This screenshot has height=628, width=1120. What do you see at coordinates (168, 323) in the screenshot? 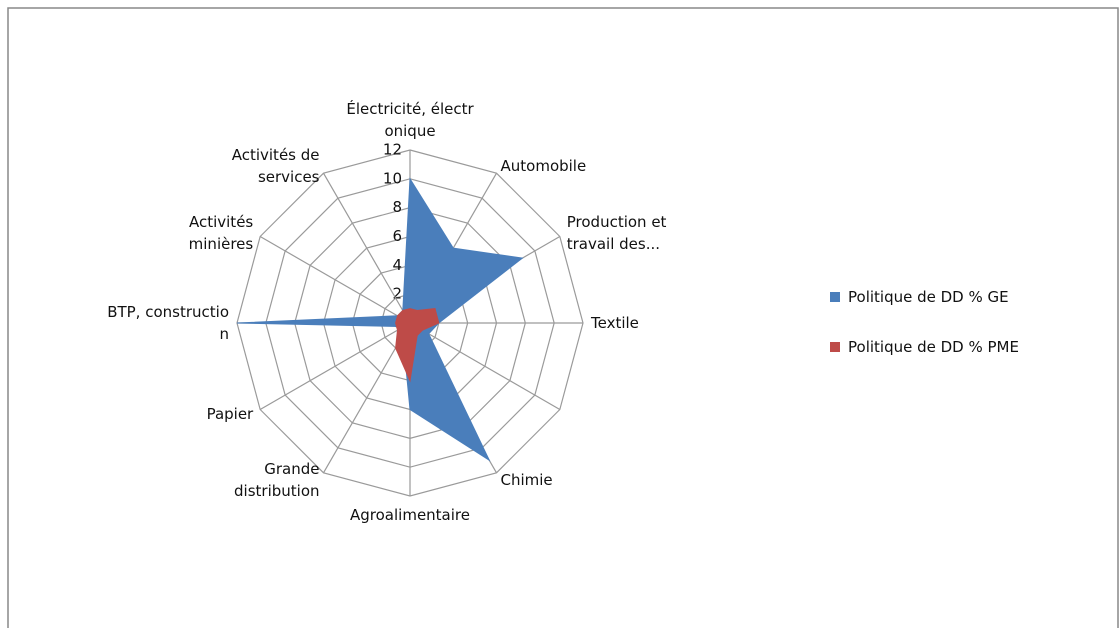
I see `category-label: BTP, constructio n` at bounding box center [168, 323].